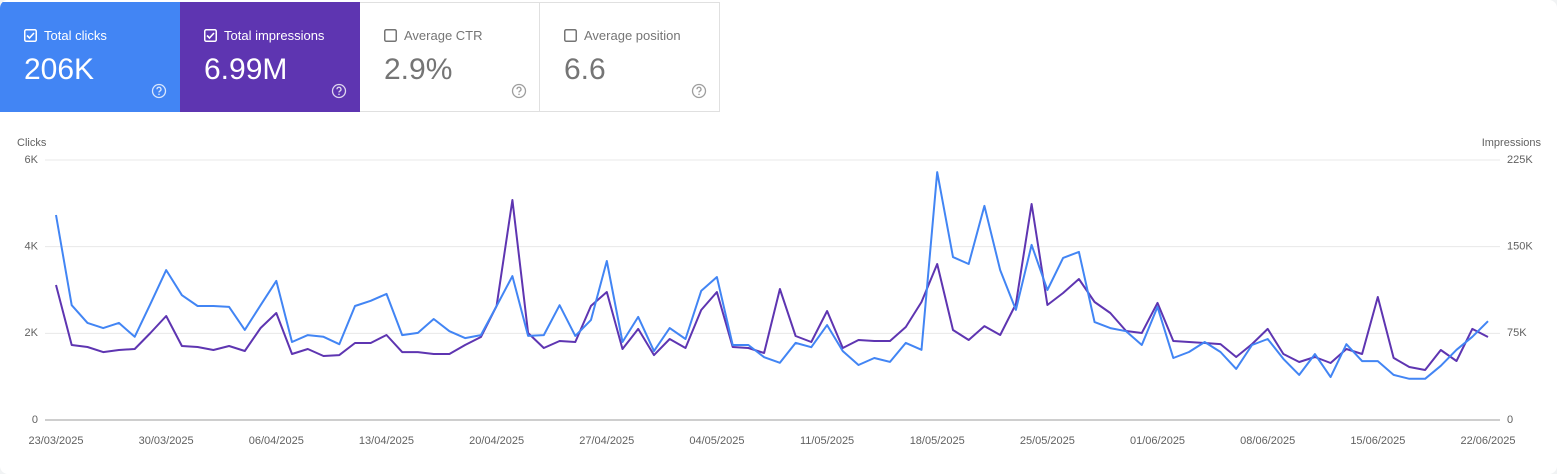 This screenshot has height=474, width=1557. What do you see at coordinates (1267, 441) in the screenshot?
I see `x-tick-label: 08/06/2025` at bounding box center [1267, 441].